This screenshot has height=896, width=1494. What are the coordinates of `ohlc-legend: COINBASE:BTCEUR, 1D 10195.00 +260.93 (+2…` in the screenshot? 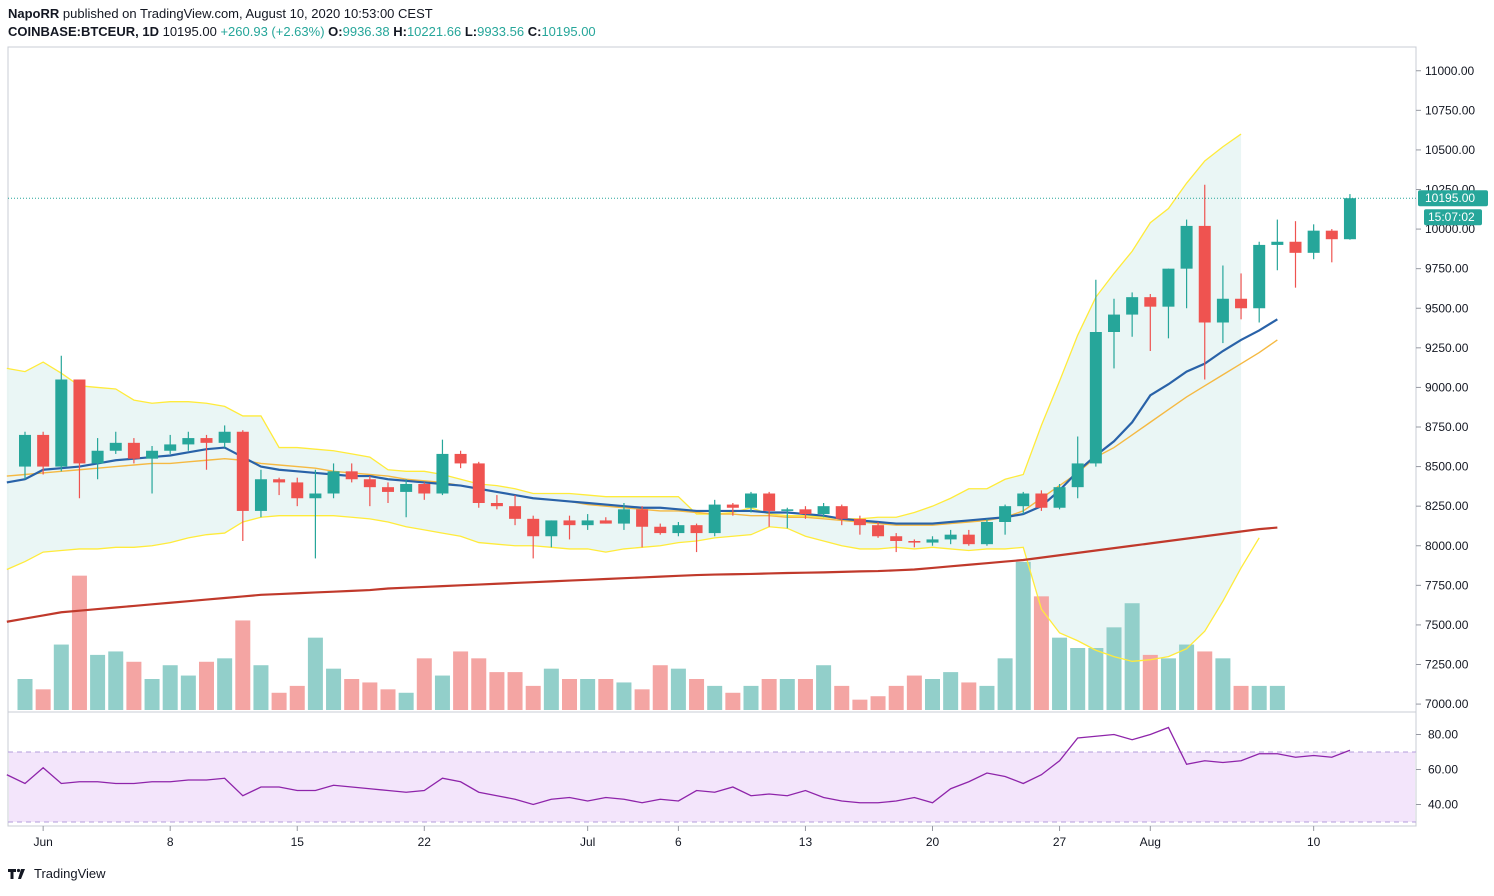 It's located at (302, 31).